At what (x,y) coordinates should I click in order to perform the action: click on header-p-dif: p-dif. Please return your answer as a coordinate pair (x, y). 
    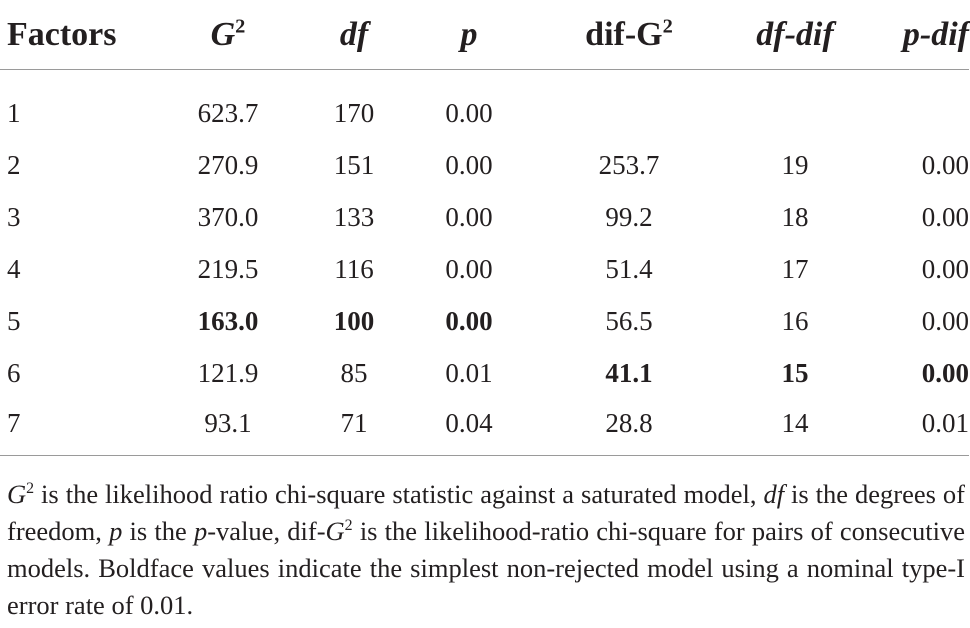
    Looking at the image, I should click on (915, 35).